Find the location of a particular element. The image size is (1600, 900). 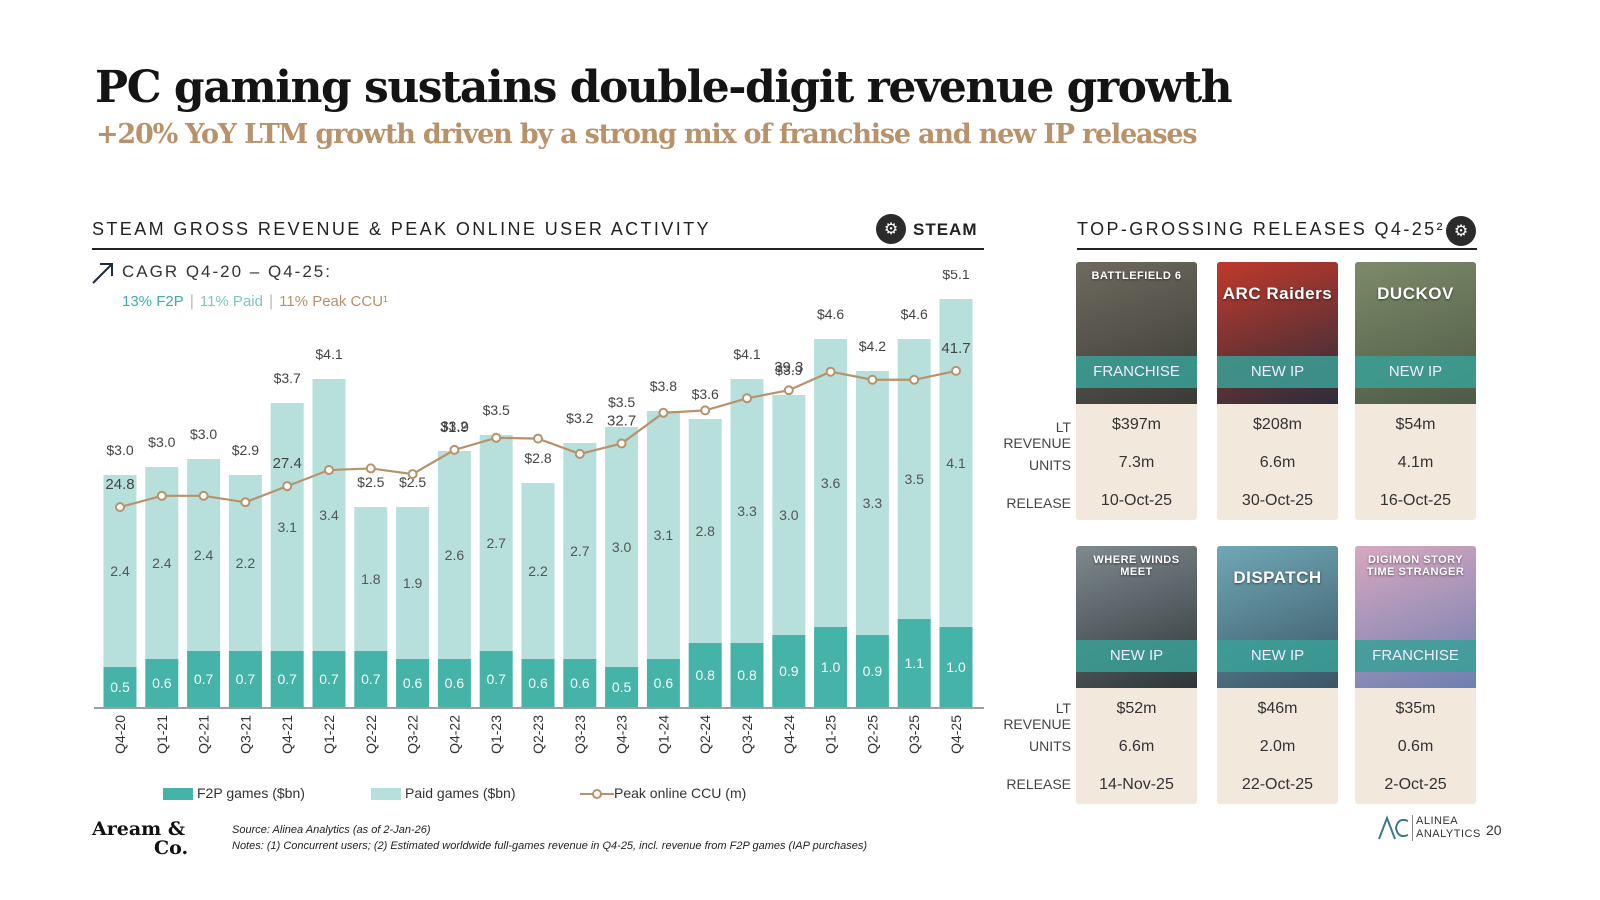

game-cover-image: DIGIMON STORY TIME STRANGER FRANCHISE is located at coordinates (1415, 617).